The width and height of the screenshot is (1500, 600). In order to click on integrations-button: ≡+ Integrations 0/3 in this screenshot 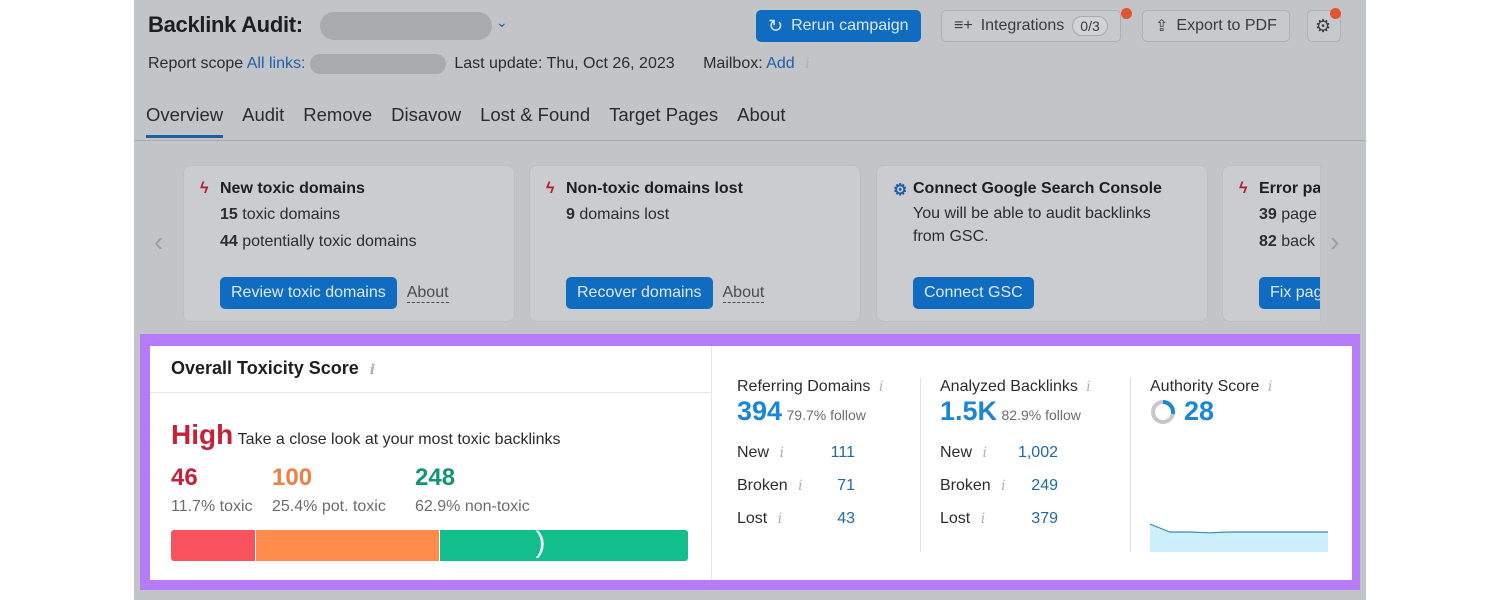, I will do `click(1031, 26)`.